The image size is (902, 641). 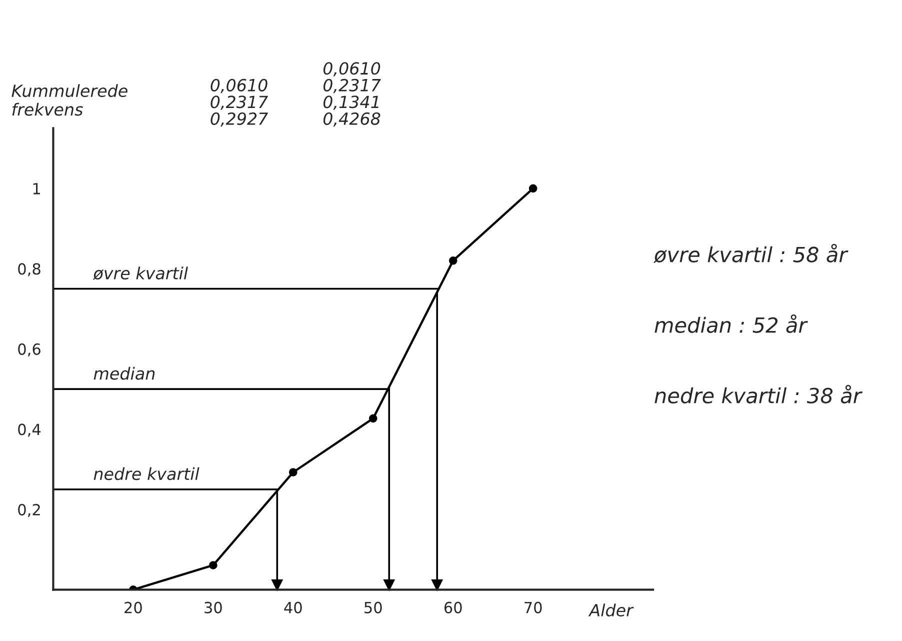 What do you see at coordinates (29, 350) in the screenshot?
I see `y-tick-label: 0,6` at bounding box center [29, 350].